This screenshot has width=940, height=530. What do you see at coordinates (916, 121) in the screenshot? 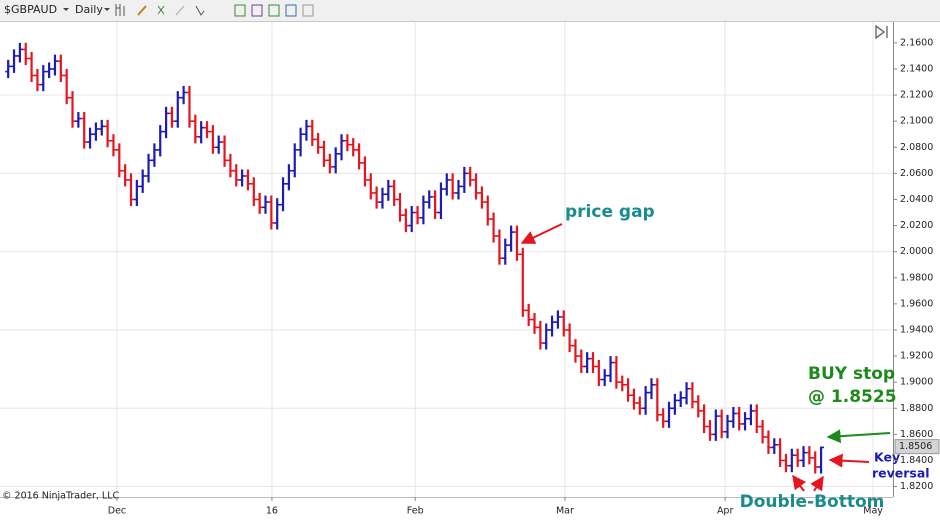
I see `y-tick-label: 2.1000` at bounding box center [916, 121].